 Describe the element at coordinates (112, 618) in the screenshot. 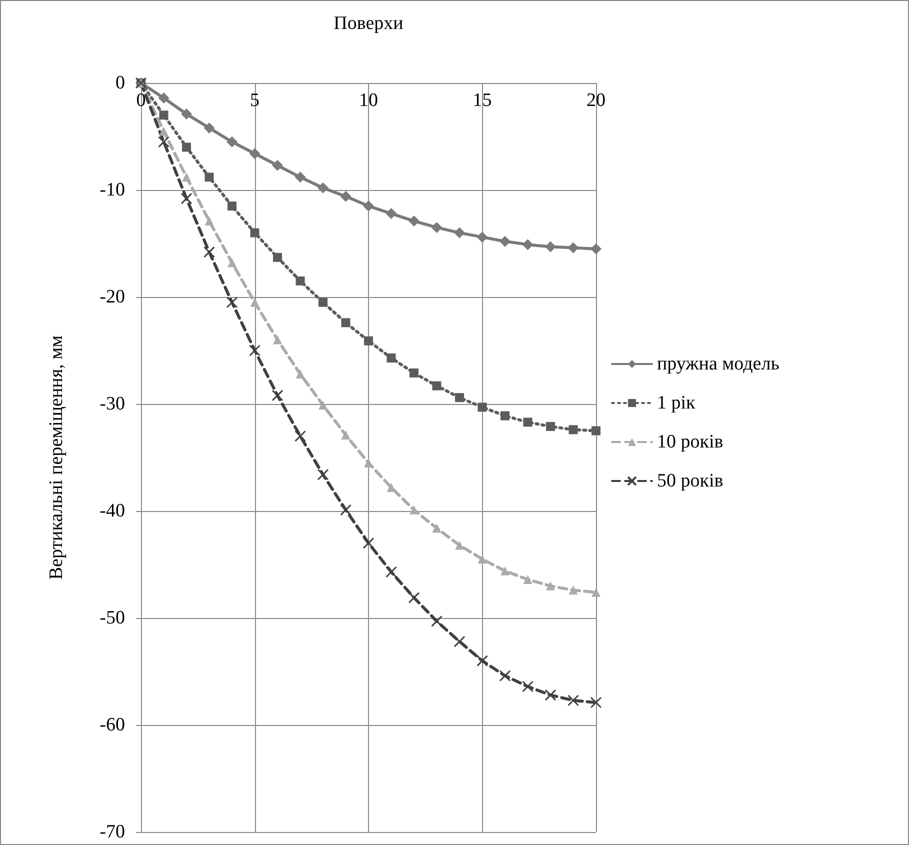

I see `y-tick-label: -50` at that location.